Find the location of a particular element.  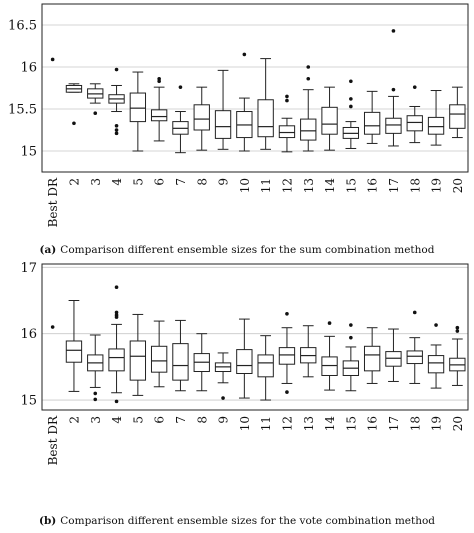

x-tick-label-b: 12 is located at coordinates (287, 423).